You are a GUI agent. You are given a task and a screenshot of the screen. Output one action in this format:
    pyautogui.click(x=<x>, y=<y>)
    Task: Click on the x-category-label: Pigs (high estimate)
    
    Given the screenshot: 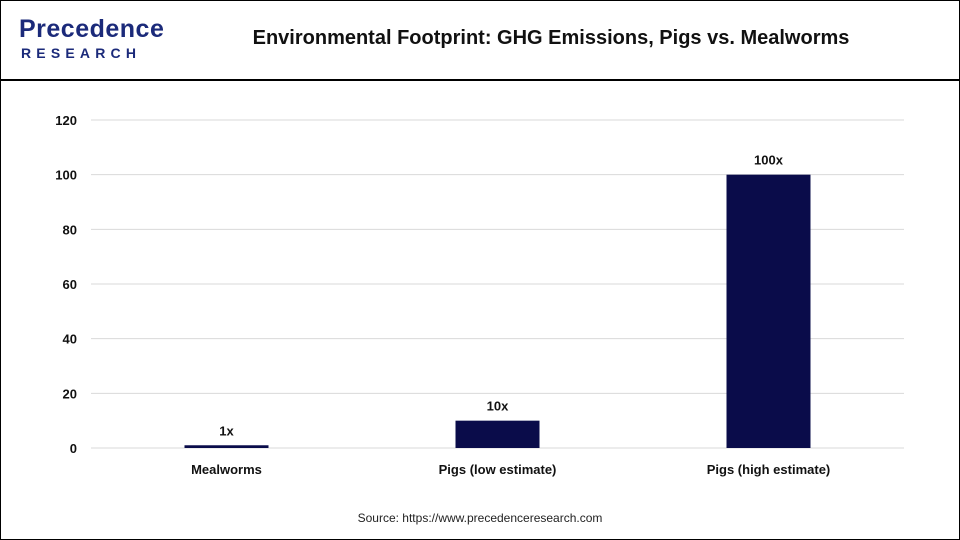 What is the action you would take?
    pyautogui.click(x=769, y=469)
    